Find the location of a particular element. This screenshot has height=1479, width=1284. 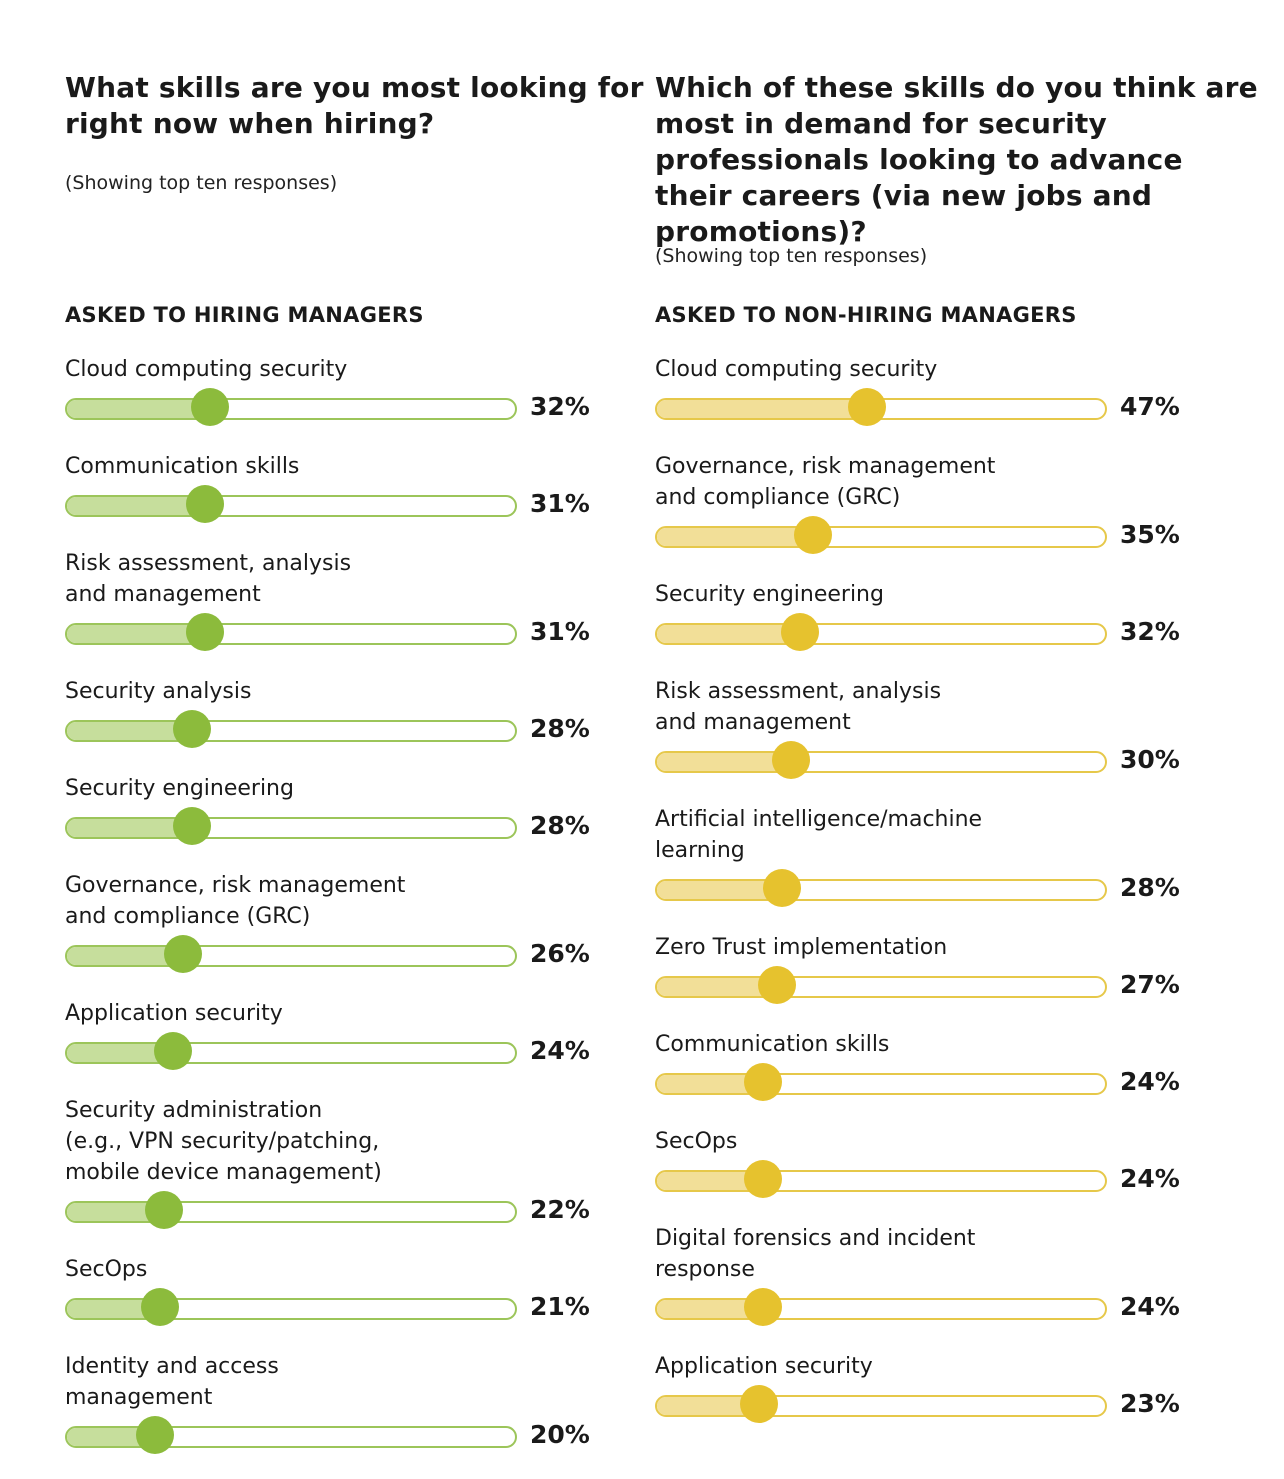

skill-item: Cloud computing security 32% is located at coordinates (375, 391).